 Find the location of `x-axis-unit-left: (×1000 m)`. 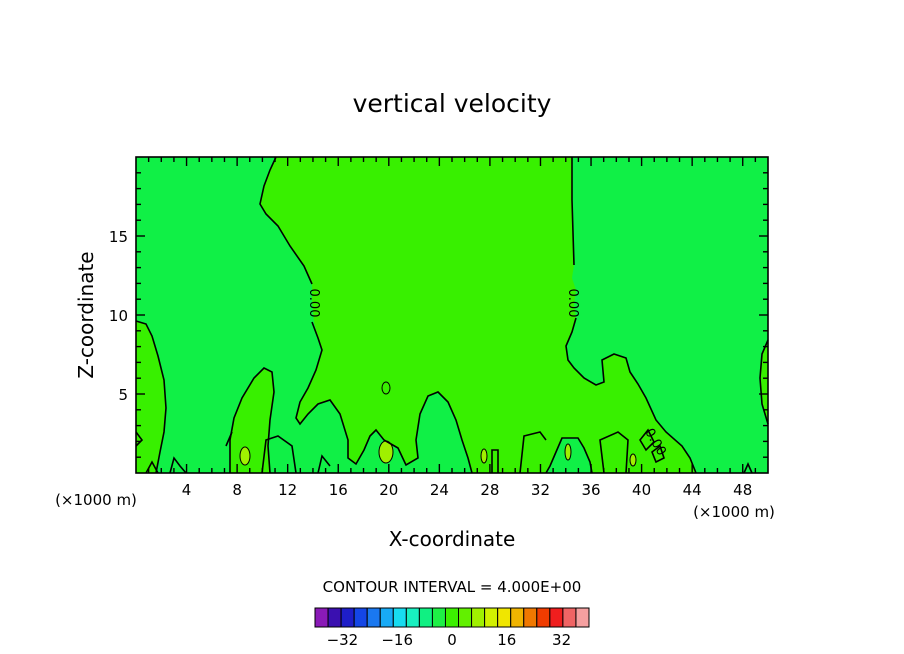

x-axis-unit-left: (×1000 m) is located at coordinates (96, 500).